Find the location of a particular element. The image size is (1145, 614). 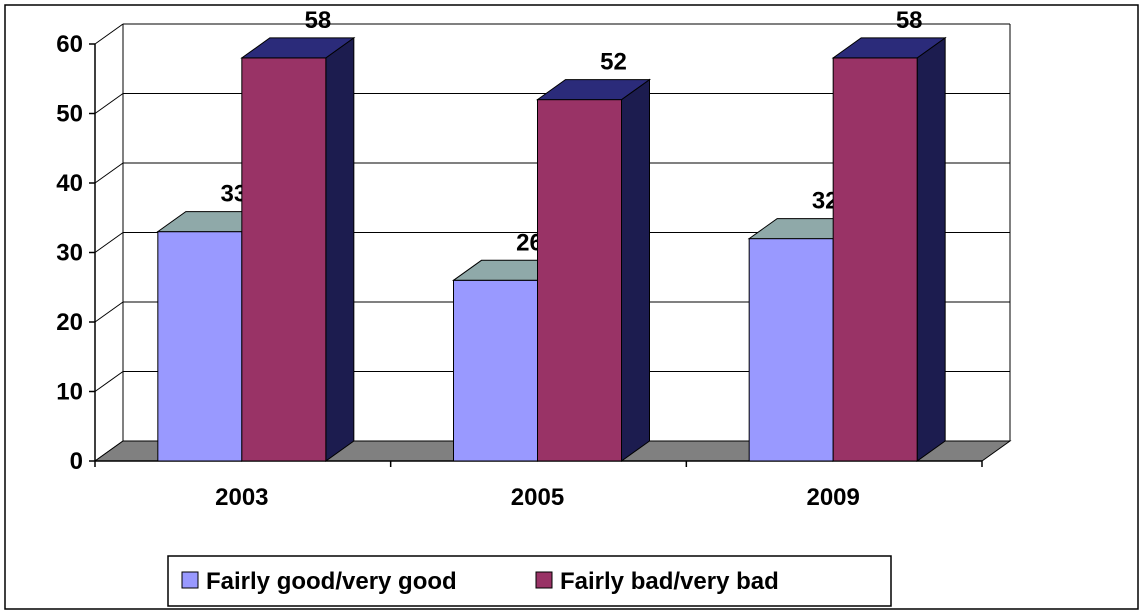

x-tick-label: 2005 is located at coordinates (537, 497).